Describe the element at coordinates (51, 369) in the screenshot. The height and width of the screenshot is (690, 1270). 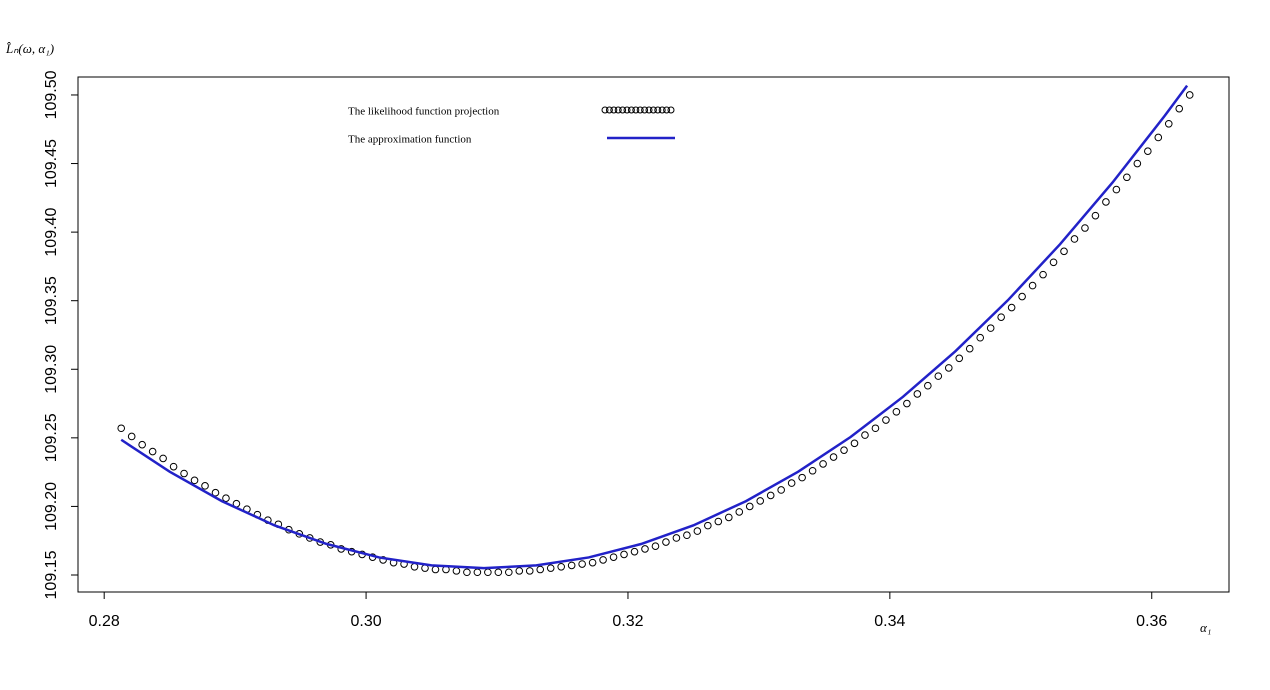
I see `y-tick-label: 109.30` at that location.